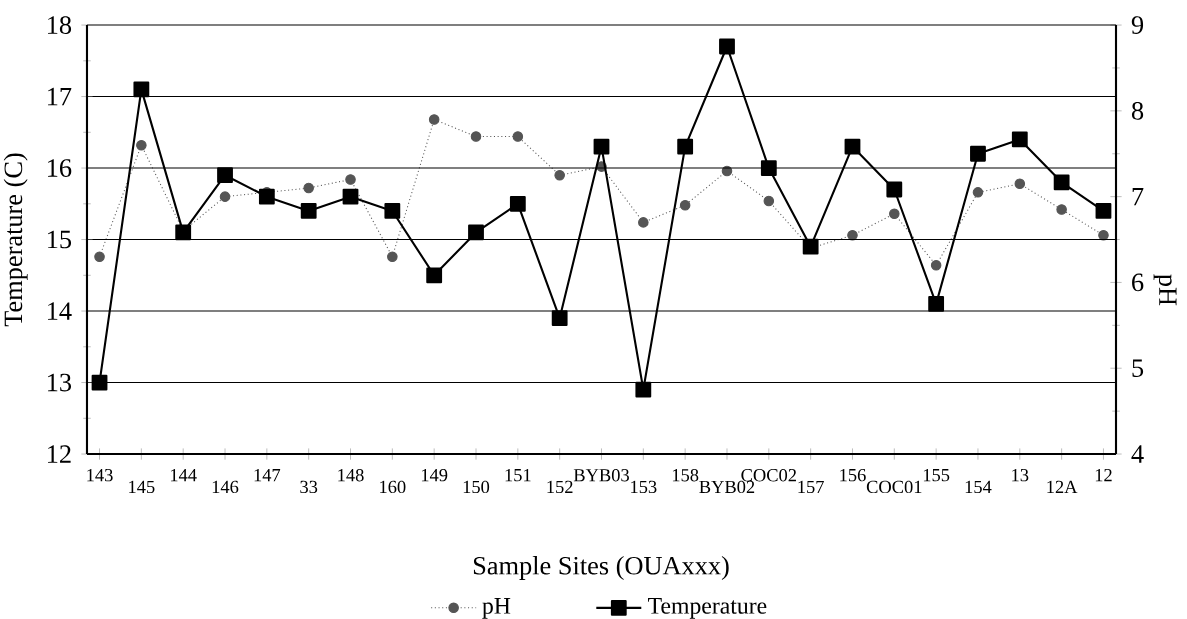 This screenshot has width=1187, height=619. I want to click on y-tick-label: 17, so click(60, 96).